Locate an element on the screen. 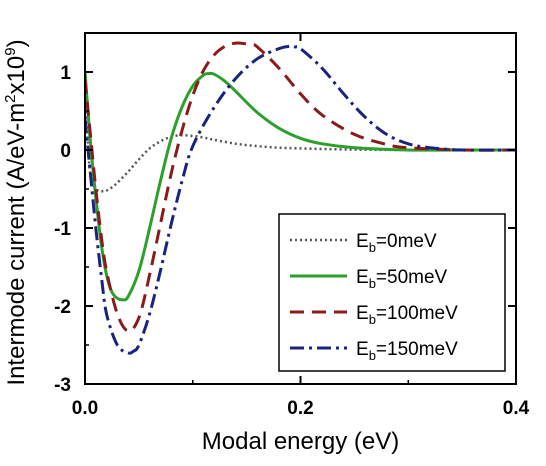  legend-label-rest: =150meV is located at coordinates (417, 349).